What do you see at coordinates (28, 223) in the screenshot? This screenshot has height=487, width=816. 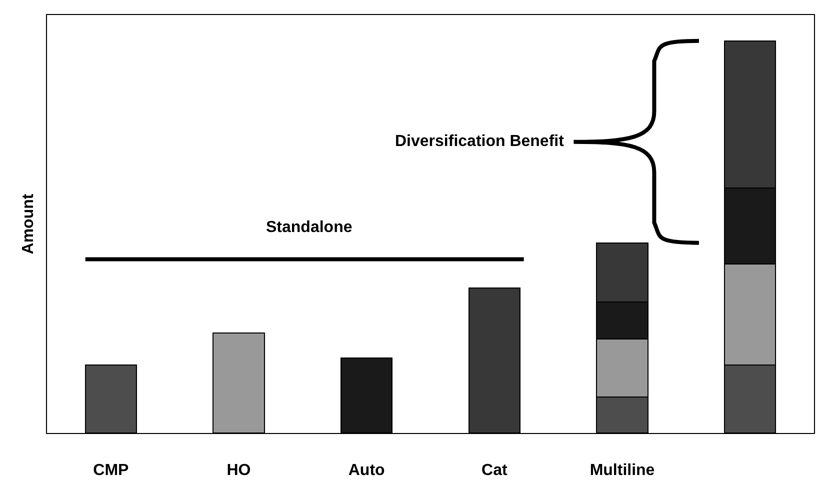 I see `y-axis-title: Amount` at bounding box center [28, 223].